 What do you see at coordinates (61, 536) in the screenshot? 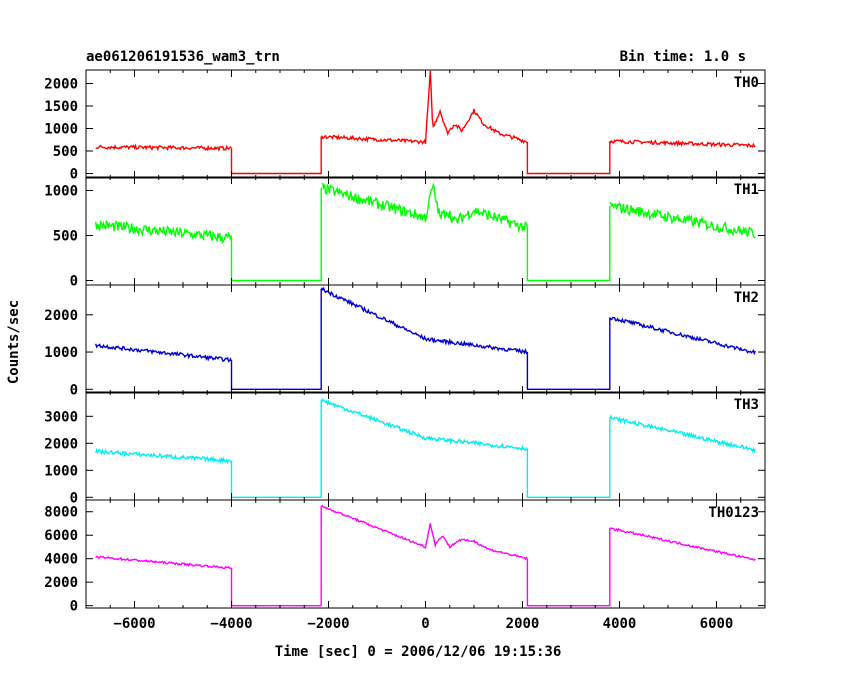
I see `y-tick-label: 6000` at bounding box center [61, 536].